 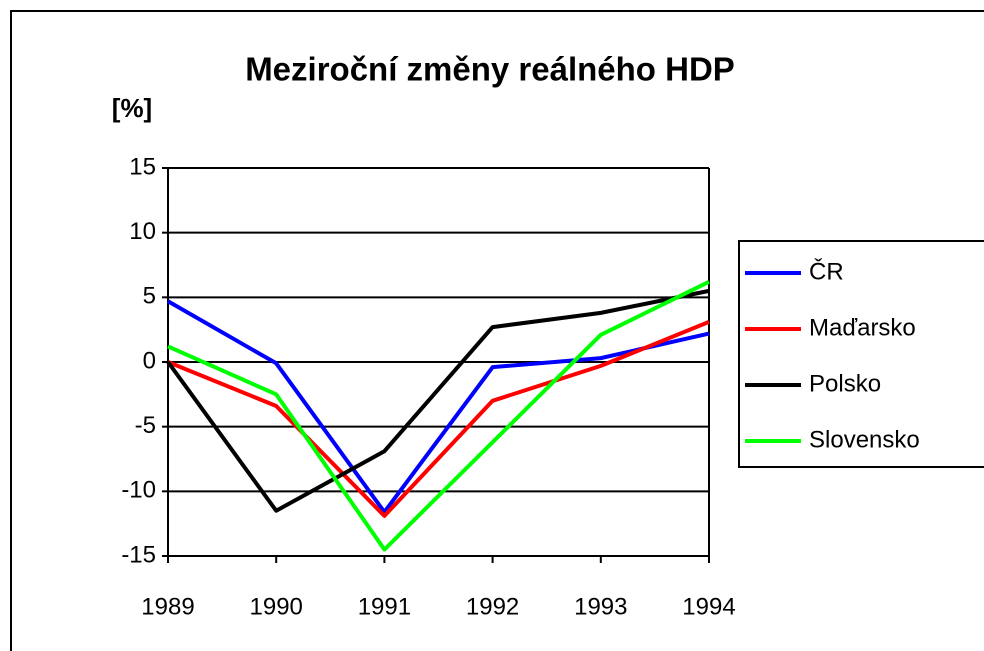 I want to click on y-tick-label: -15, so click(x=138, y=554).